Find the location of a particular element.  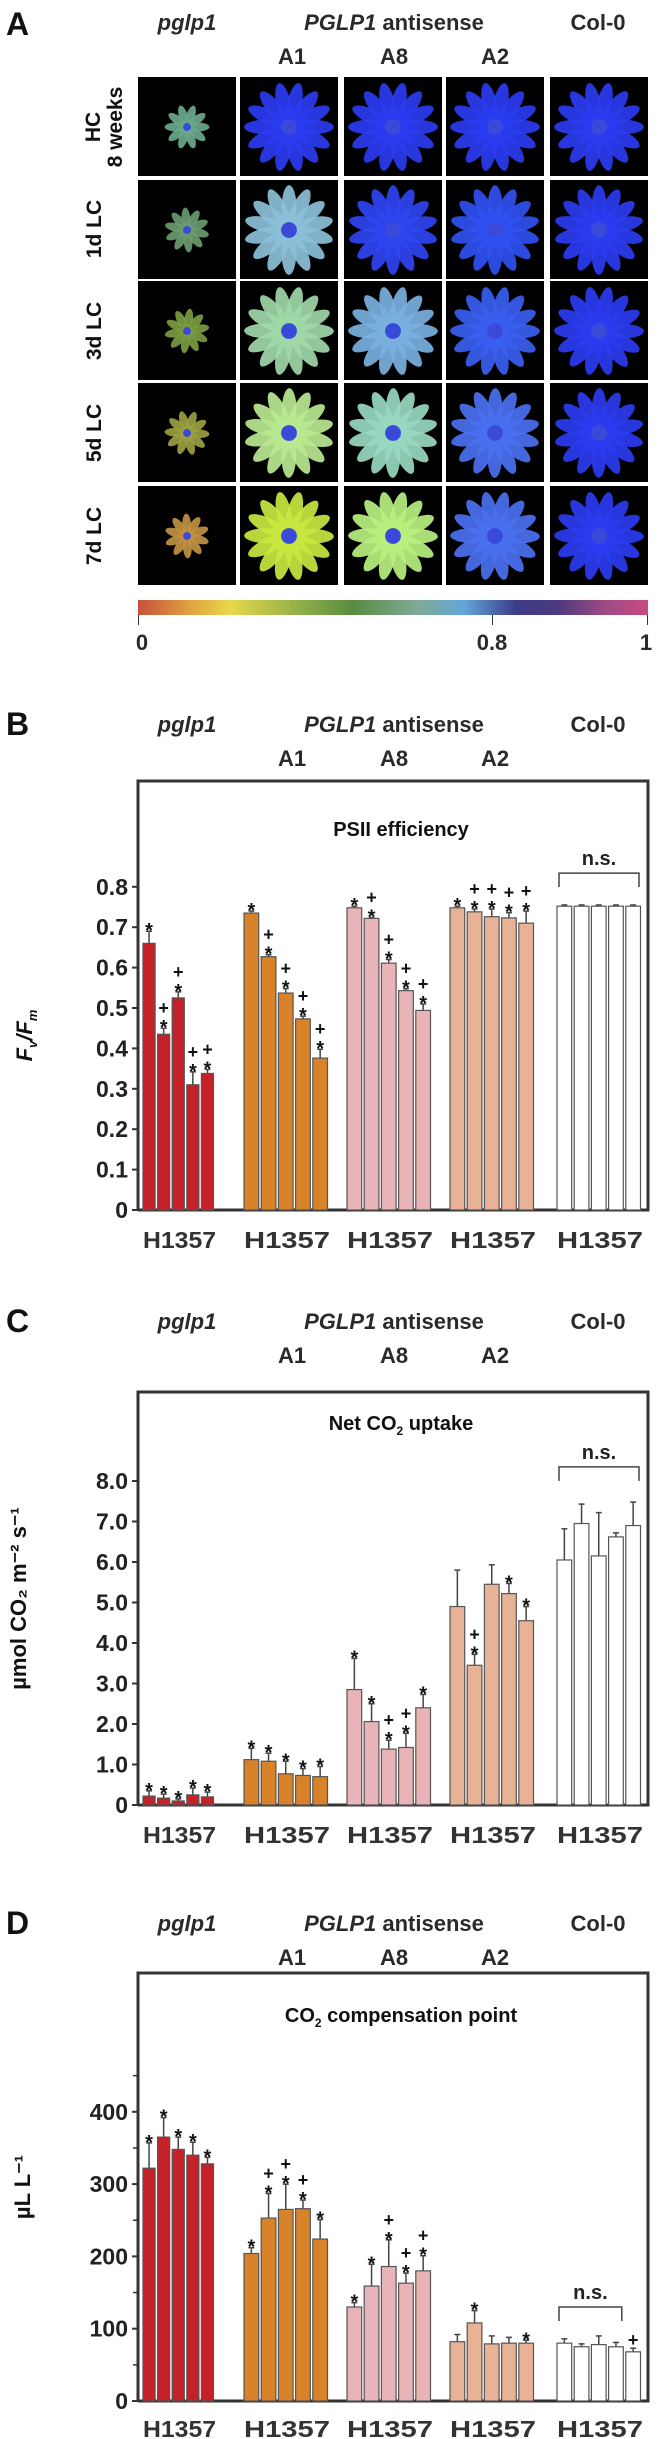

y-tick-label: 200 is located at coordinates (109, 2256).